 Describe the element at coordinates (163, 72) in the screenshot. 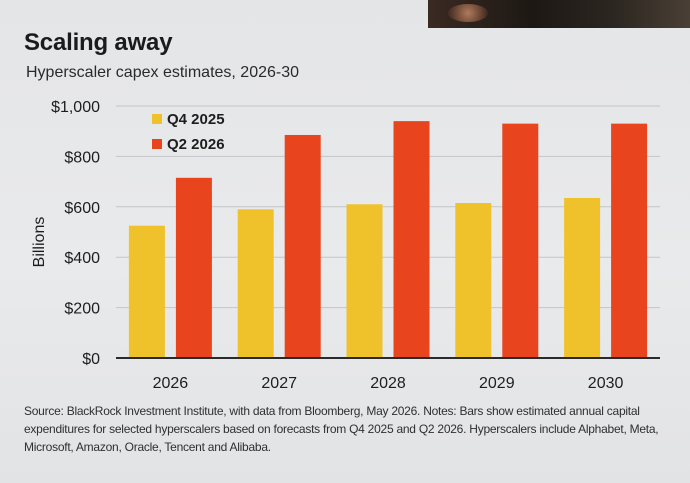

I see `chart-subtitle: Hyperscaler capex estimates, 2026-30` at that location.